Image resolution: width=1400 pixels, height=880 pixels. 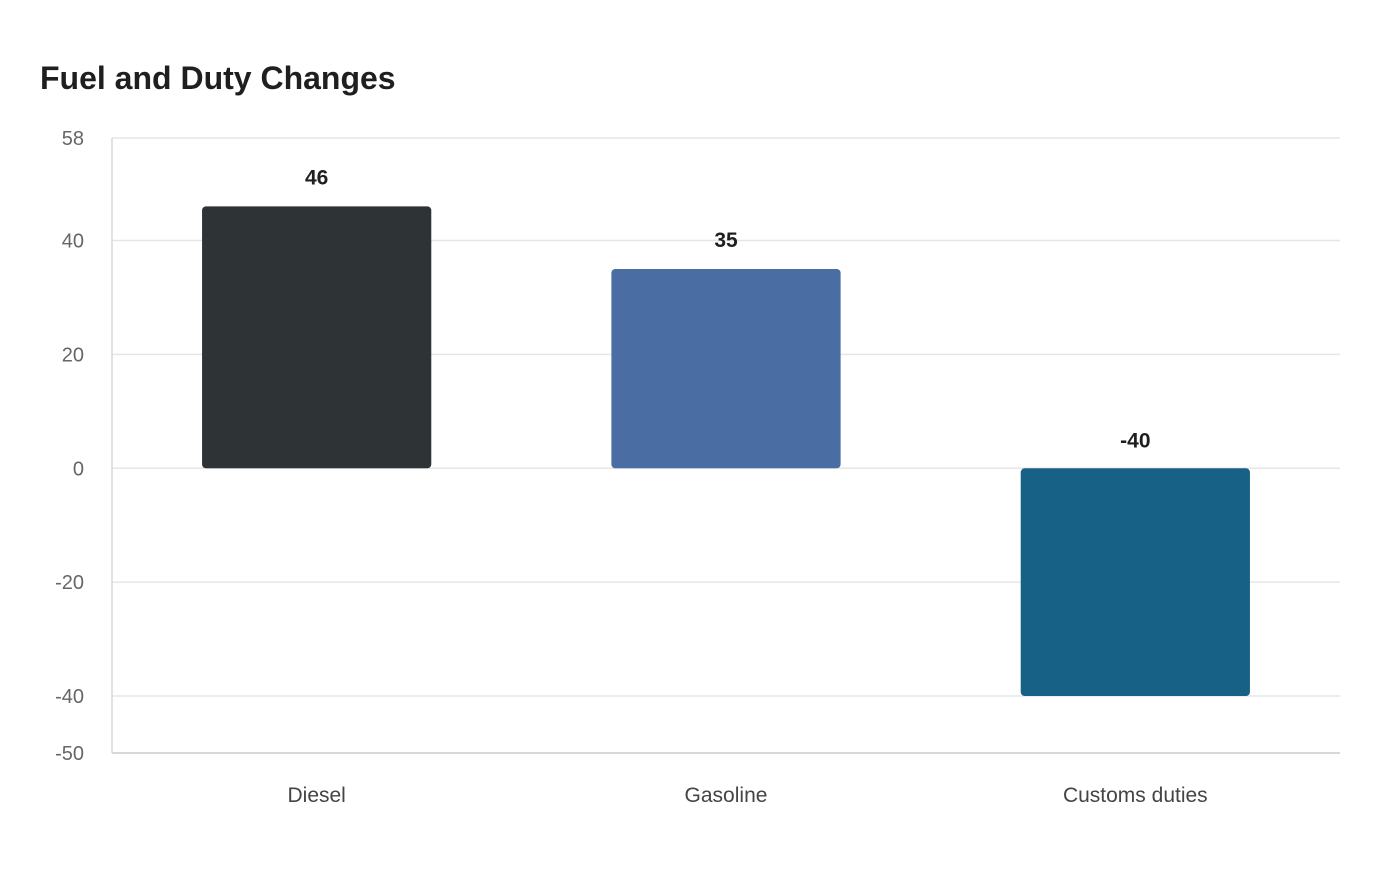 I want to click on y-tick-label: -50, so click(x=69, y=754).